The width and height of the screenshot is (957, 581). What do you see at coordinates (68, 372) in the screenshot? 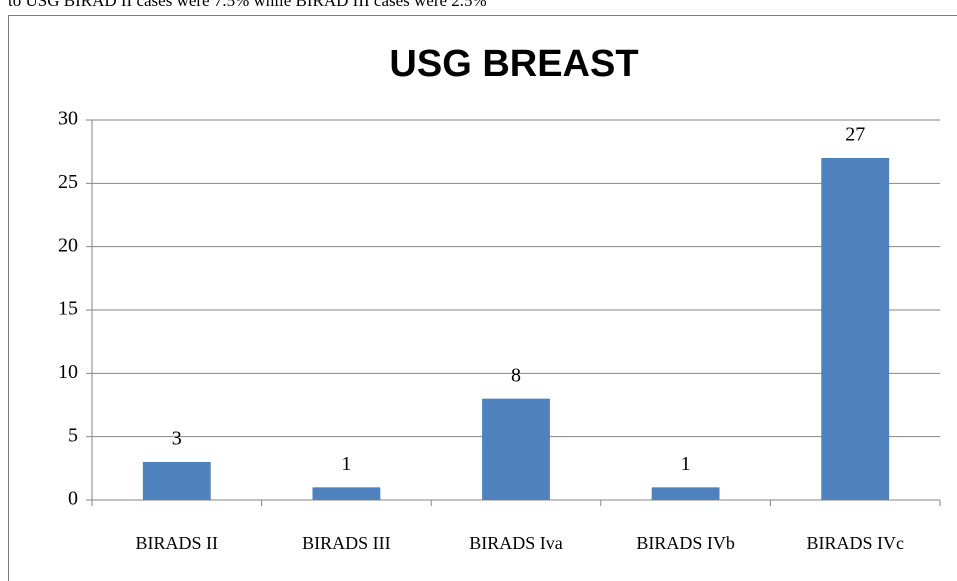
I see `y-tick-label: 10` at bounding box center [68, 372].